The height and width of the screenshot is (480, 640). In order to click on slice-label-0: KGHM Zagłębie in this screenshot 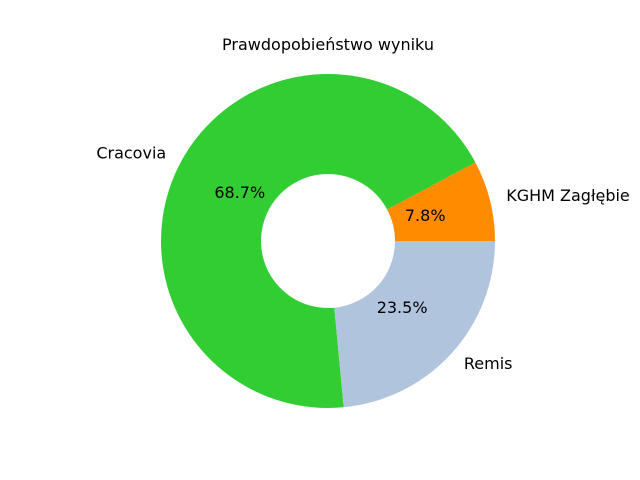, I will do `click(568, 195)`.